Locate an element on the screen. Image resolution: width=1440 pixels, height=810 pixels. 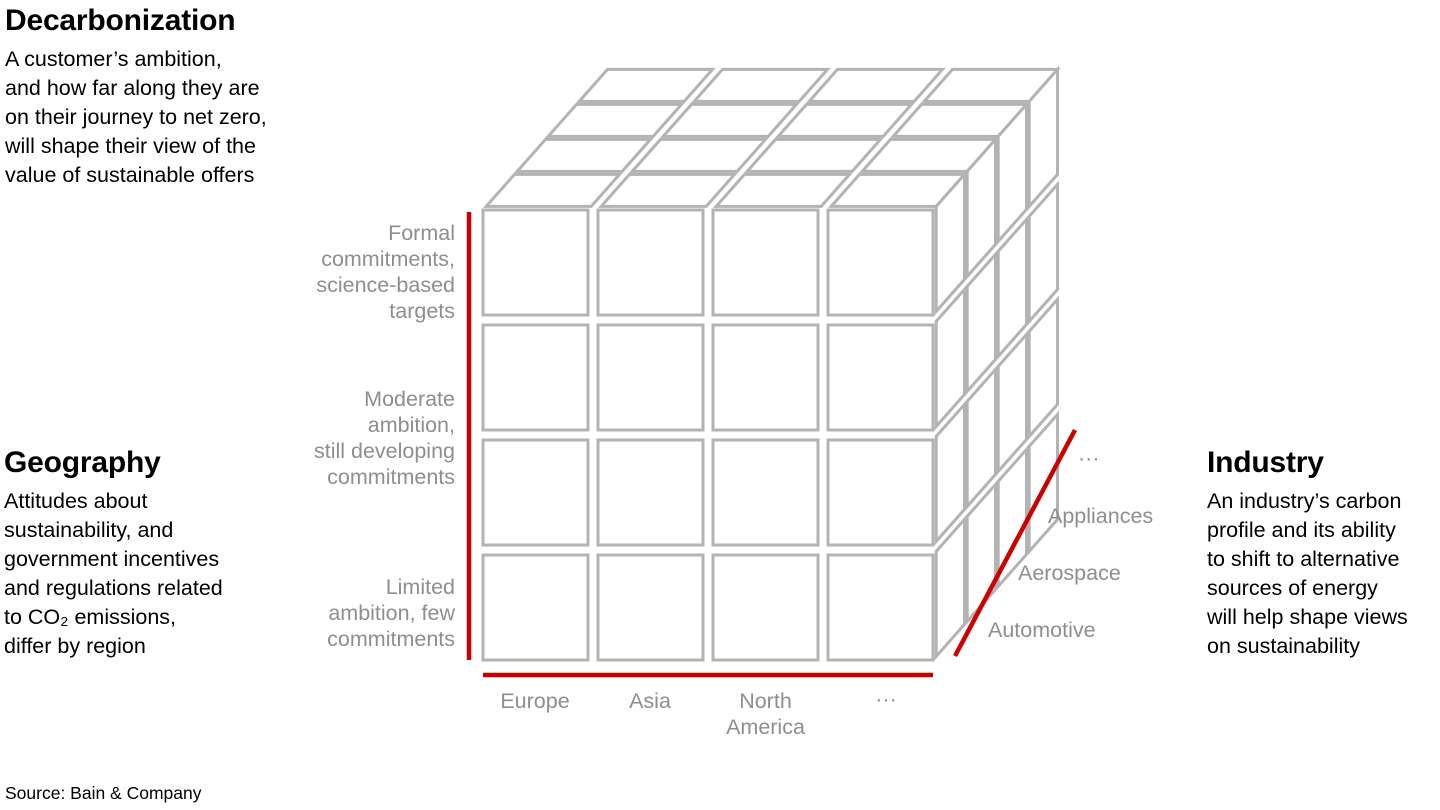
x-axis-label-ellipsis: ··· is located at coordinates (886, 699).